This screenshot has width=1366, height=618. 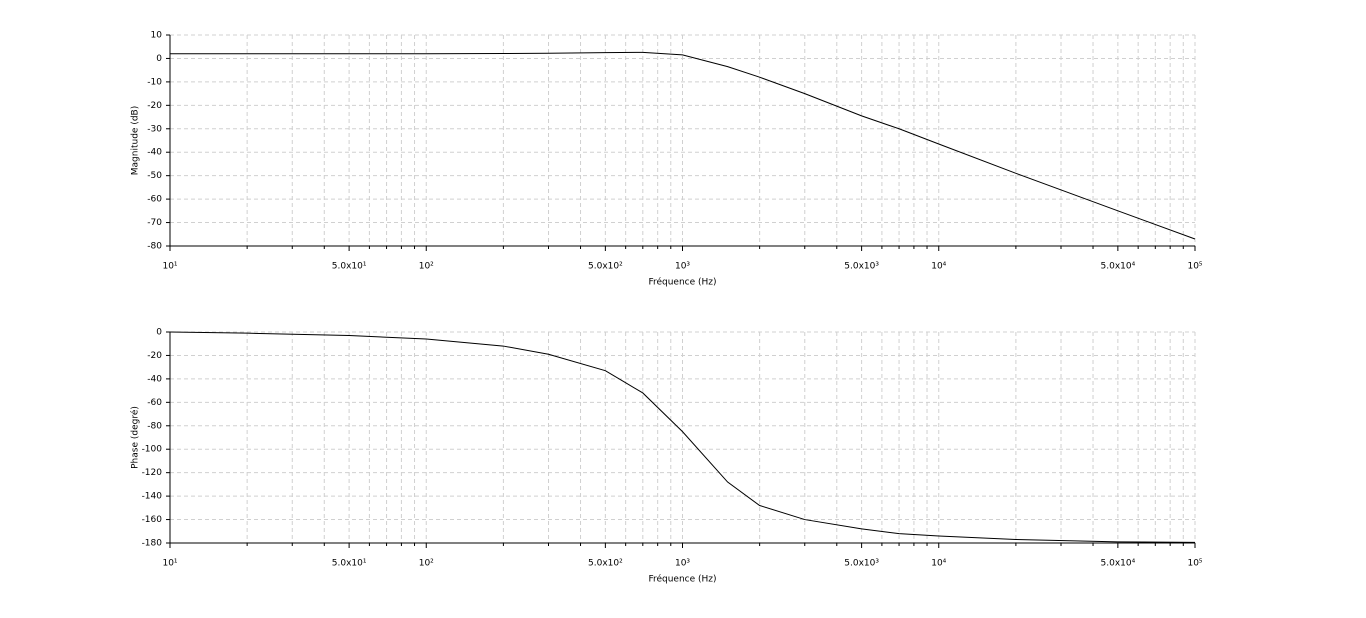 I want to click on y-tick-label: -140, so click(x=152, y=497).